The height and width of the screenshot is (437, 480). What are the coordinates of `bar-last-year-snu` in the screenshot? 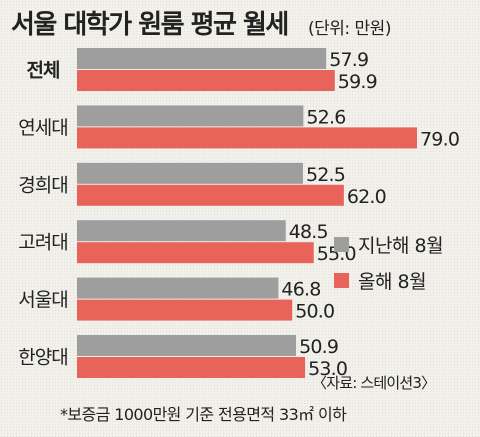 It's located at (178, 288).